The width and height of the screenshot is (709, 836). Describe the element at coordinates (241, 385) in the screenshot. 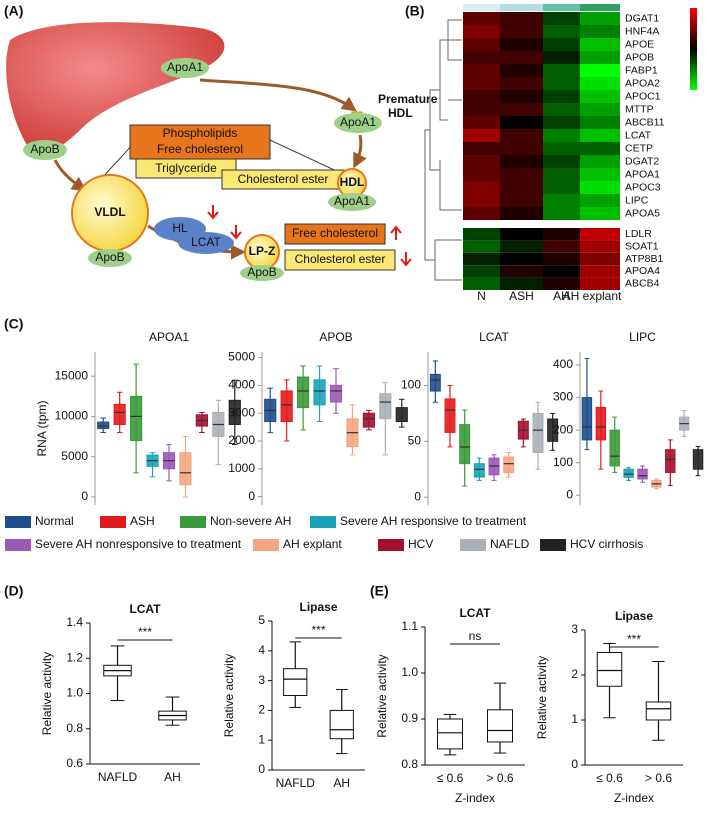

I see `y-tick-label: 4000` at that location.